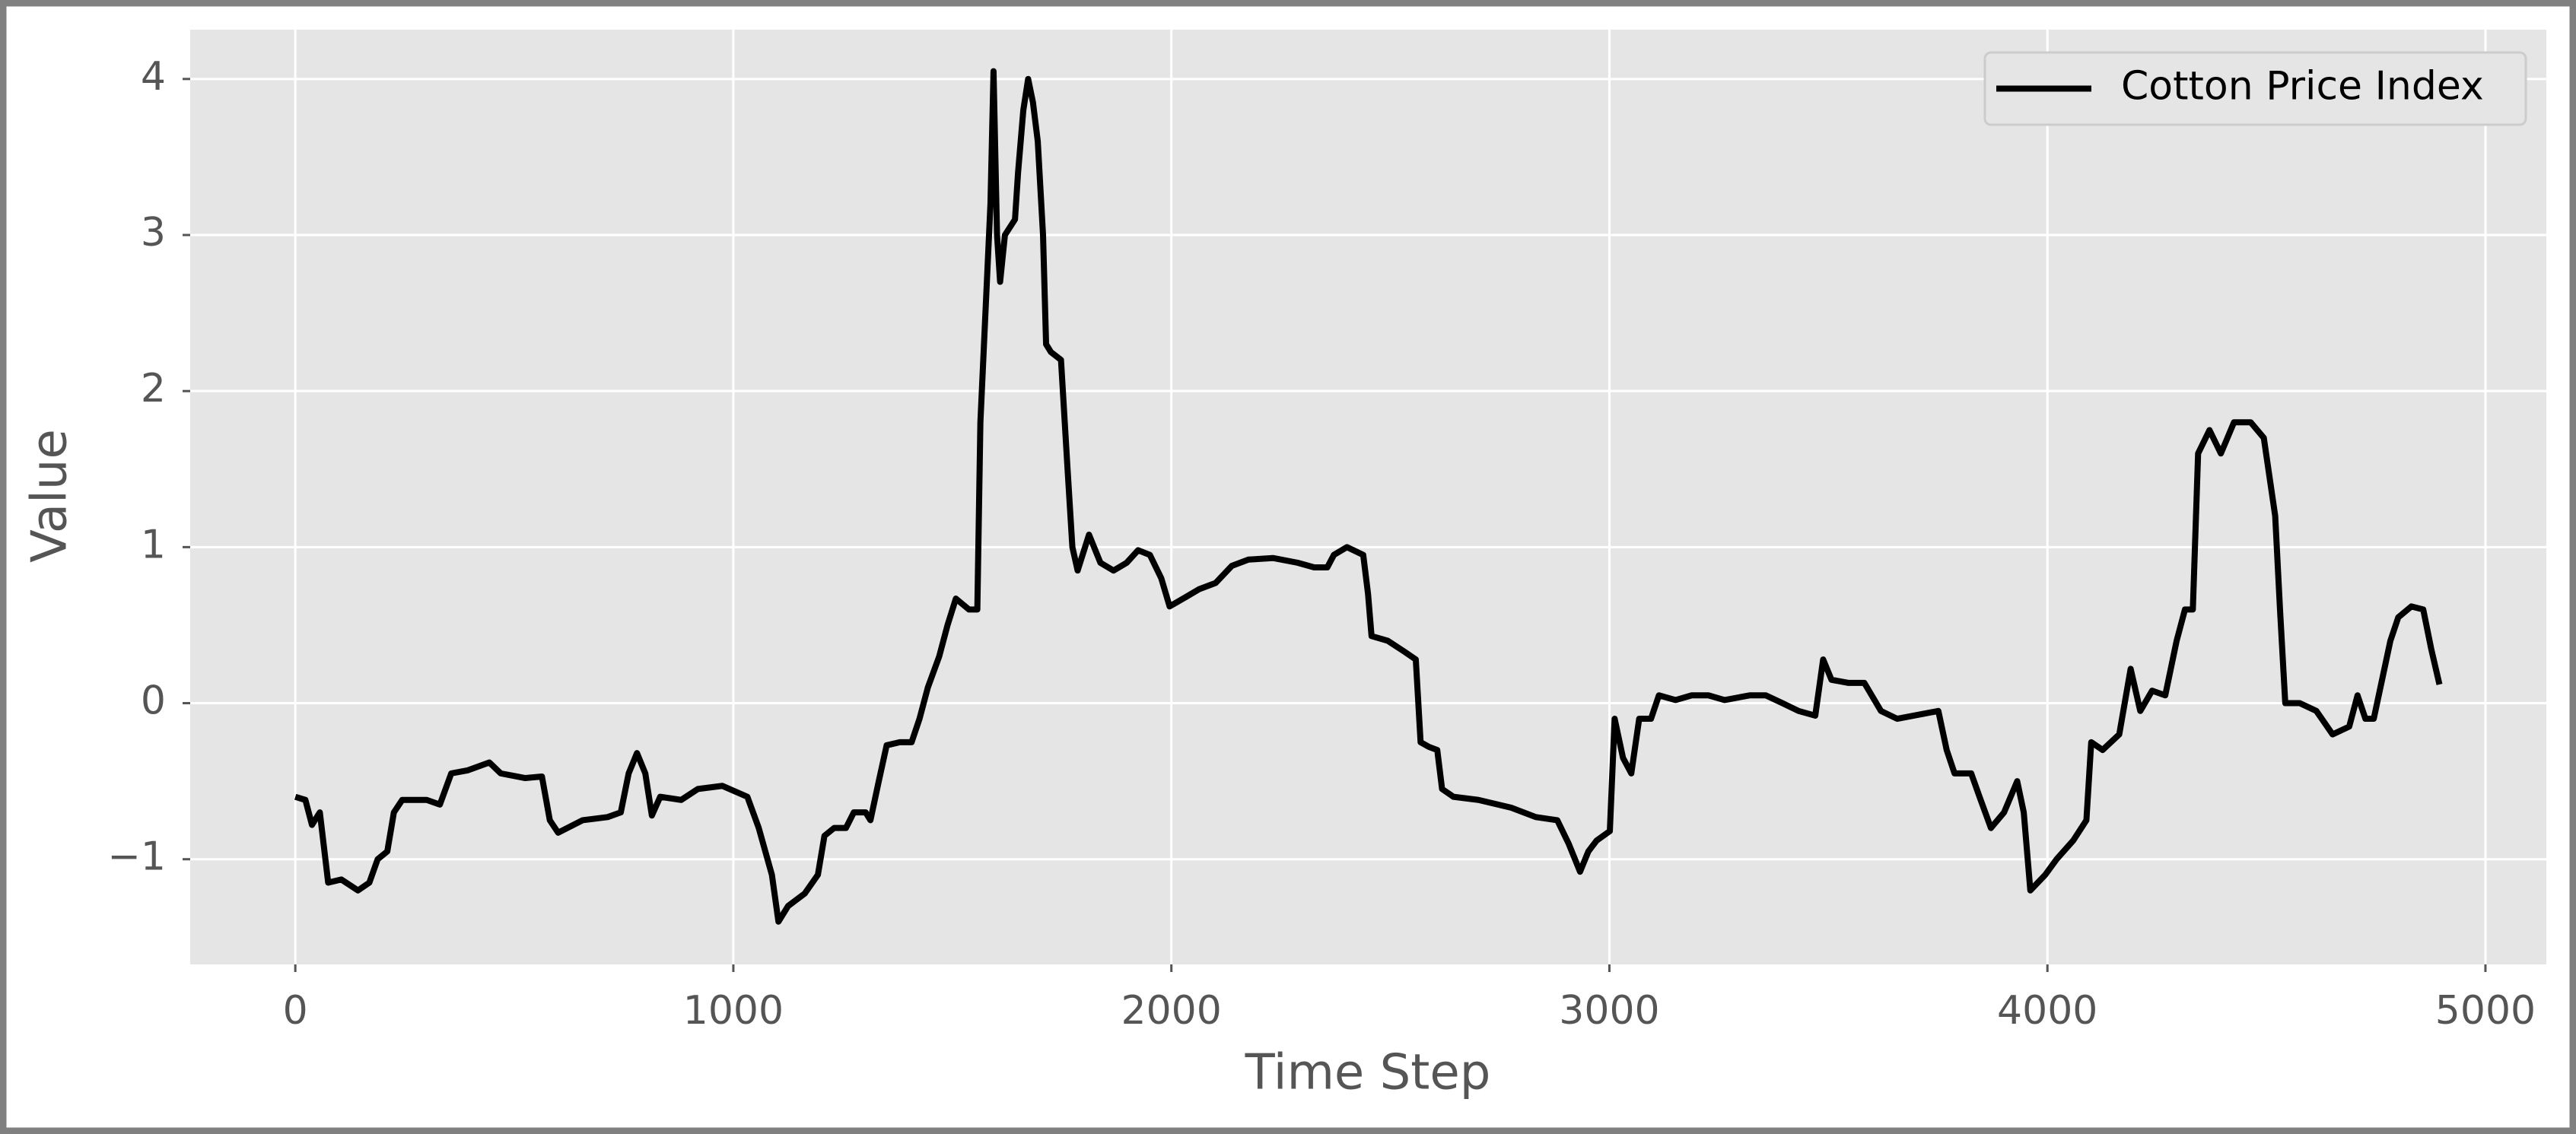 The image size is (2576, 1134). Describe the element at coordinates (1368, 1073) in the screenshot. I see `x-axis-label: Time Step` at that location.